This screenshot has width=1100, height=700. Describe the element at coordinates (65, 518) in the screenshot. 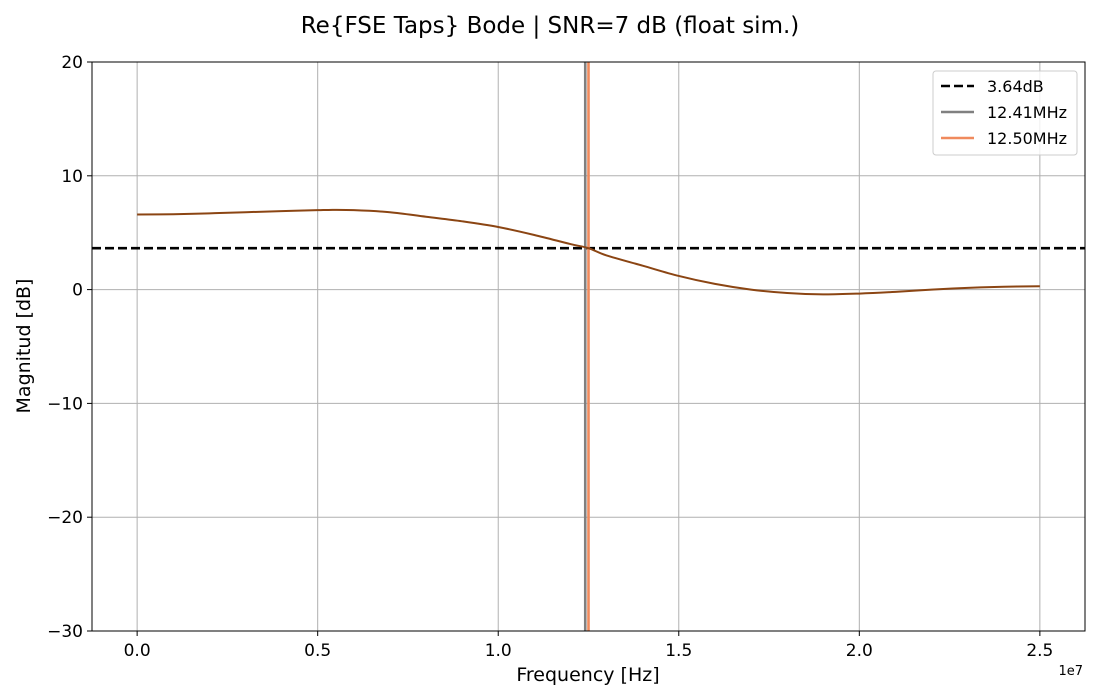

I see `y-tick-label: −20` at that location.